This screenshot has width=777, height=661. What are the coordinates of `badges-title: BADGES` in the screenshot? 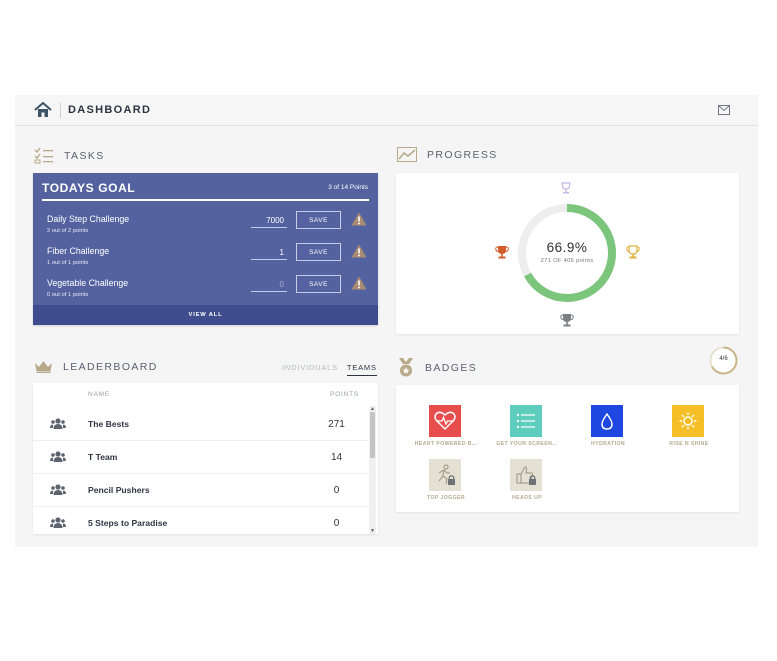 It's located at (451, 367).